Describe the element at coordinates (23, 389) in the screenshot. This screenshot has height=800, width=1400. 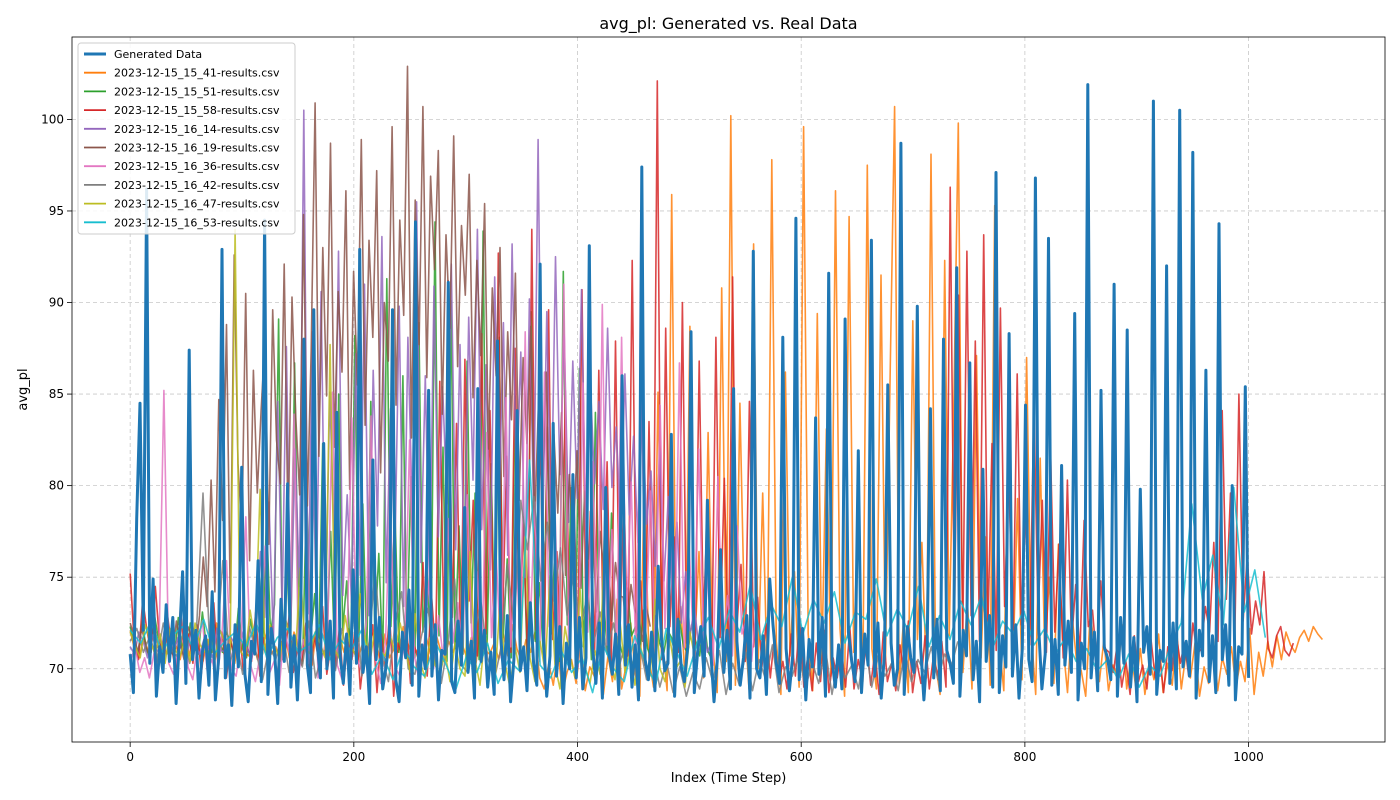
I see `y-axis-label: avg_pl` at that location.